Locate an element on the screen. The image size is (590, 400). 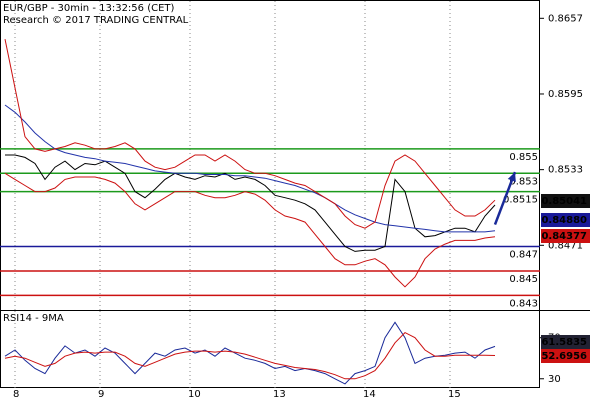
y-tick-label: 0.8533 is located at coordinates (565, 170).